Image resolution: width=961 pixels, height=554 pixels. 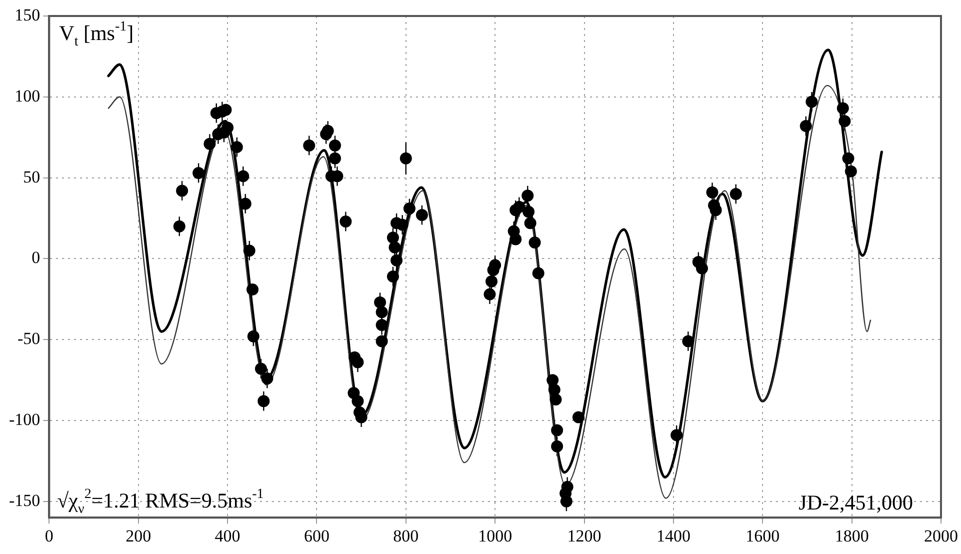 I want to click on x-tick-label: 2000, so click(x=941, y=536).